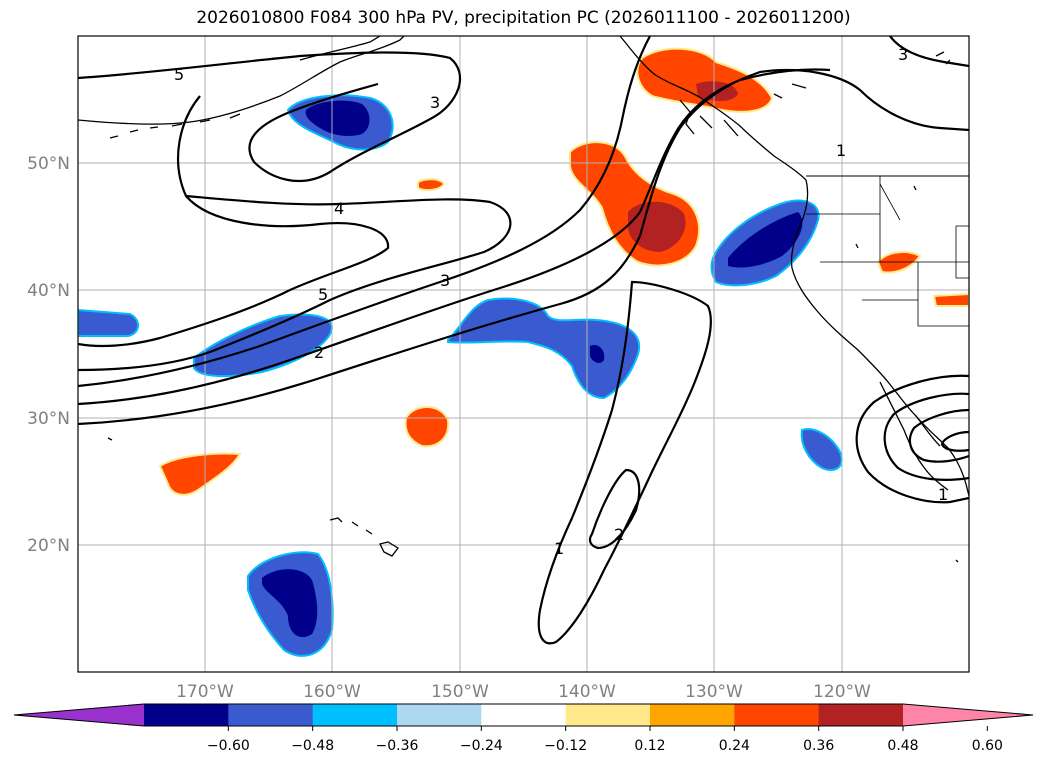 Image resolution: width=1047 pixels, height=765 pixels. I want to click on coast-aleutian-islands, so click(175, 126).